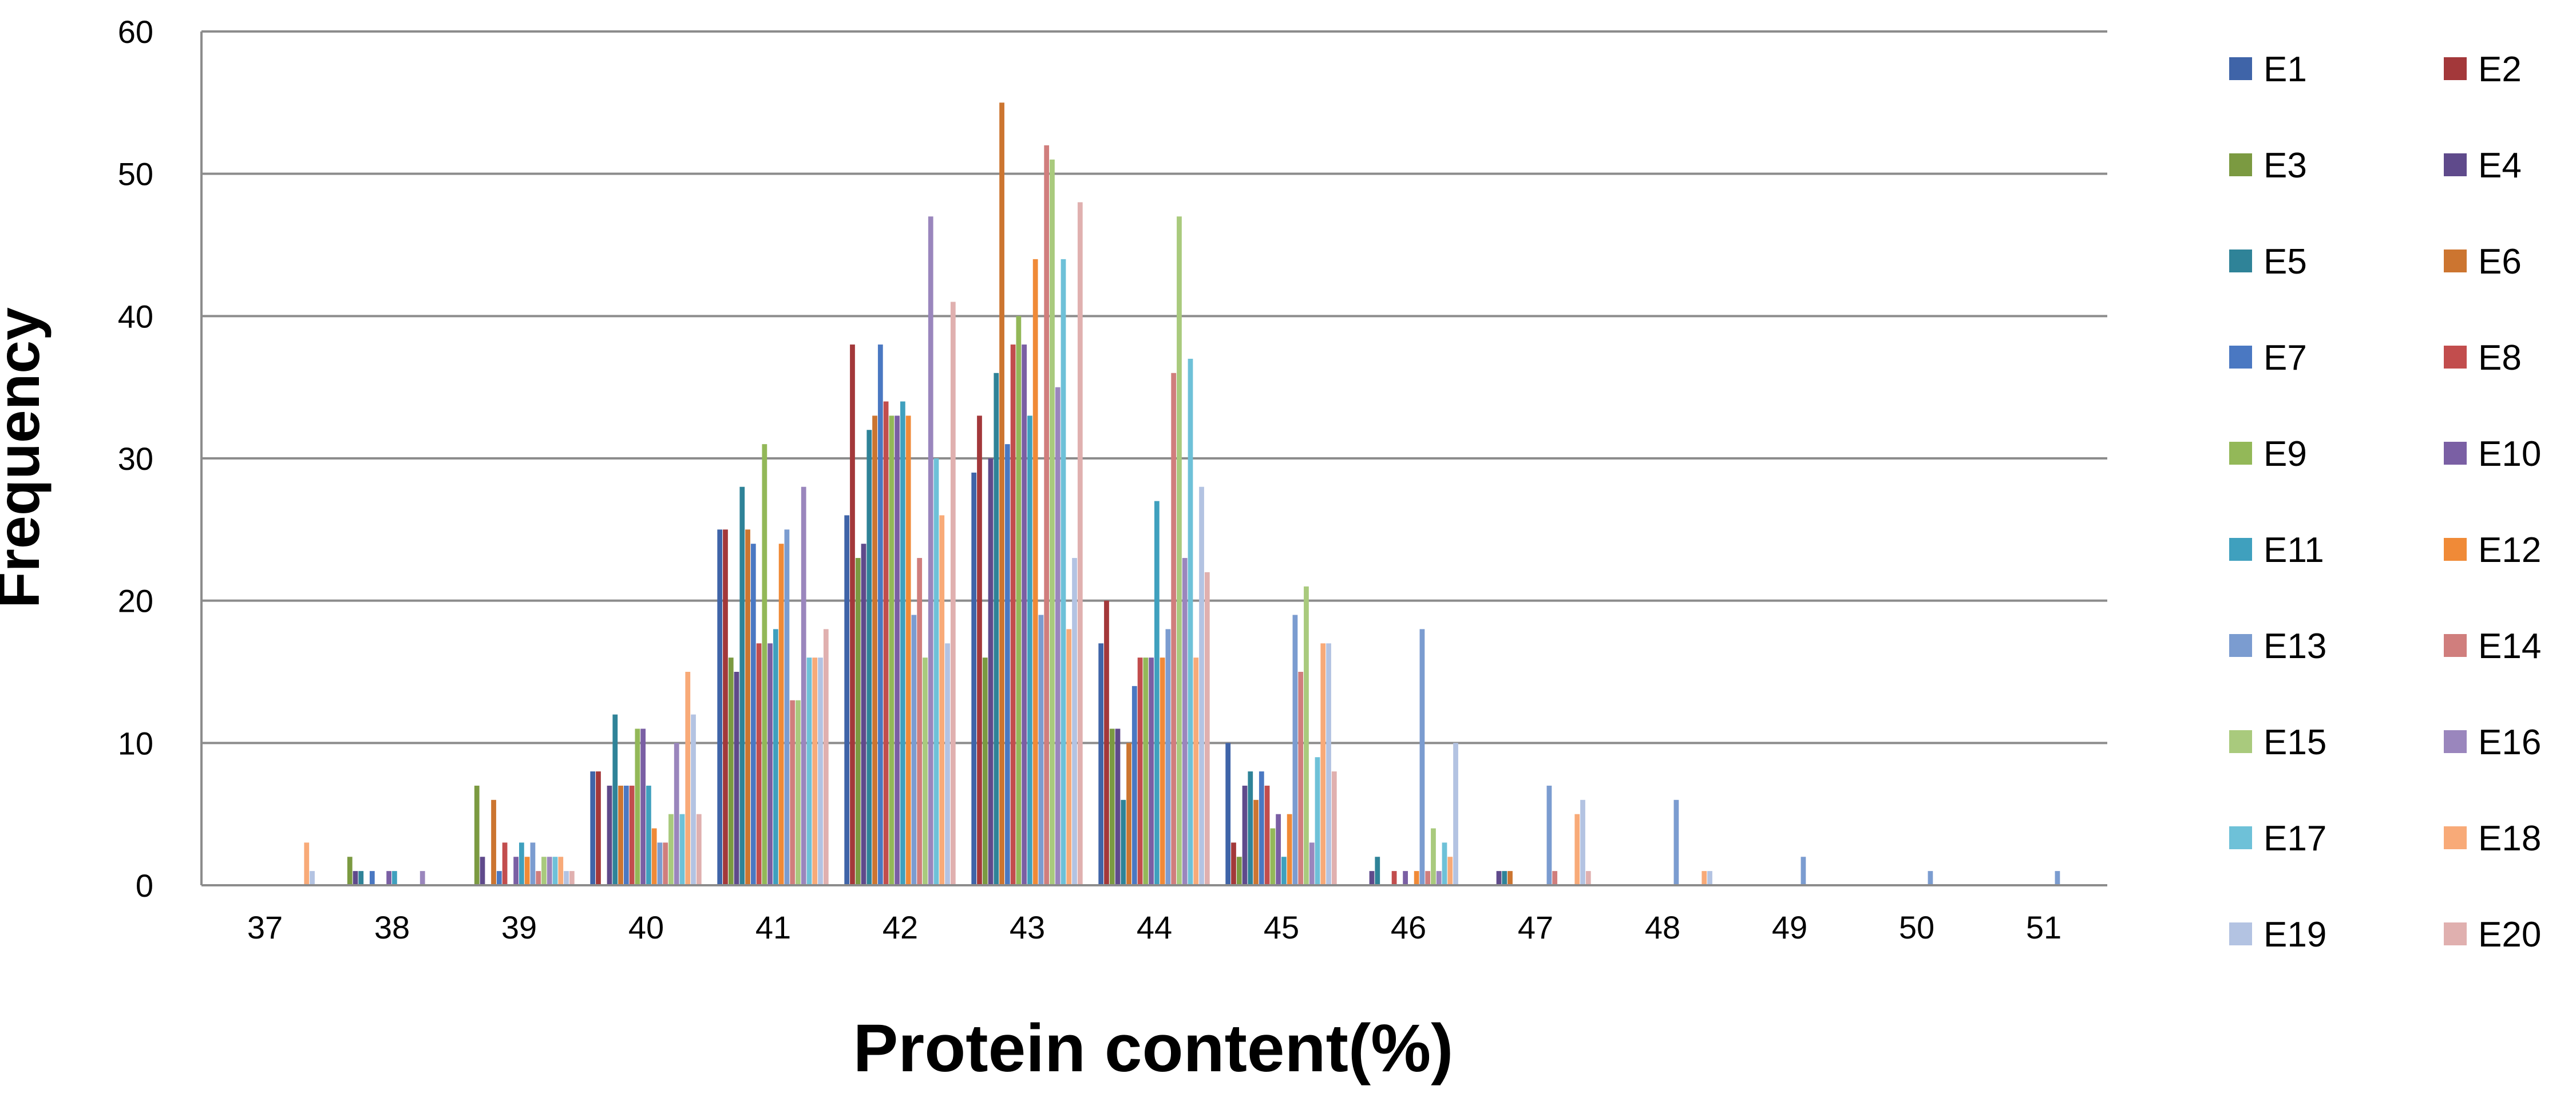 The height and width of the screenshot is (1097, 2576). What do you see at coordinates (626, 835) in the screenshot?
I see `bar-e7` at bounding box center [626, 835].